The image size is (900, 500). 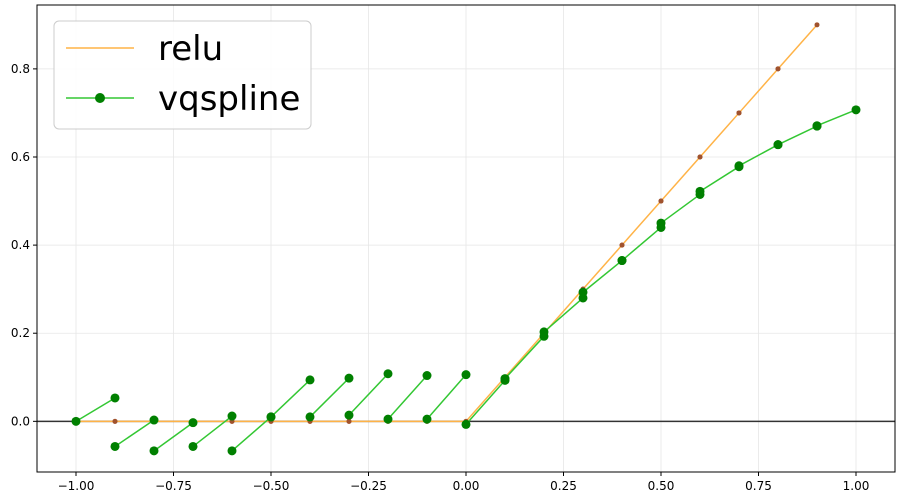 What do you see at coordinates (173, 486) in the screenshot?
I see `x-tick-label: −0.75` at bounding box center [173, 486].